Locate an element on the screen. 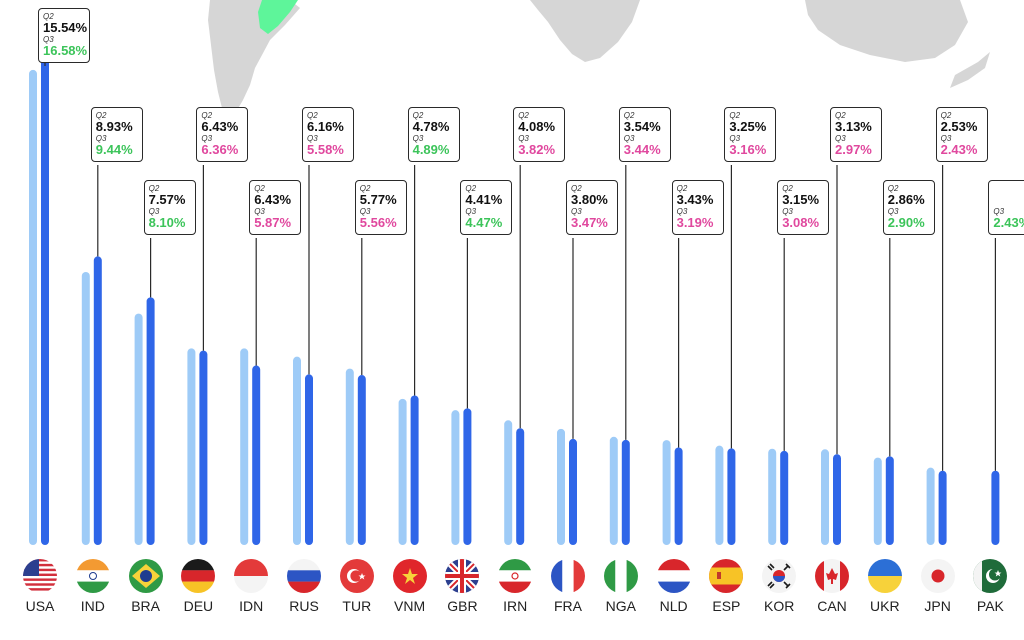 The height and width of the screenshot is (640, 1024). bar-q2-kor is located at coordinates (772, 496).